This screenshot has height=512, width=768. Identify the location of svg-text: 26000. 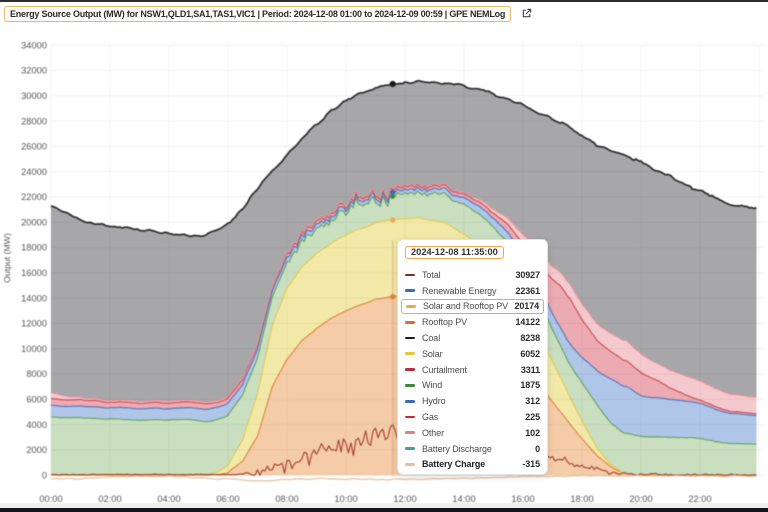
(34, 147).